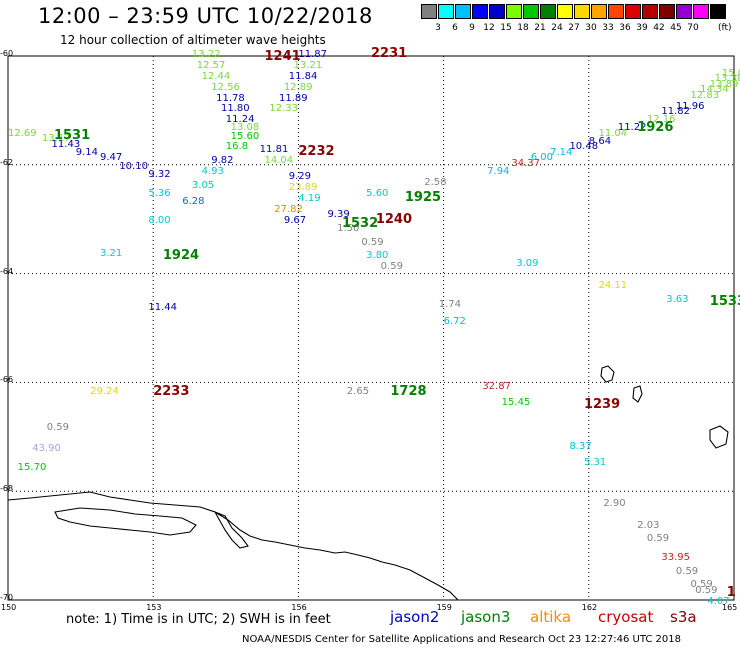 This screenshot has width=740, height=650. What do you see at coordinates (46, 449) in the screenshot?
I see `wave-height-value: 43.90` at bounding box center [46, 449].